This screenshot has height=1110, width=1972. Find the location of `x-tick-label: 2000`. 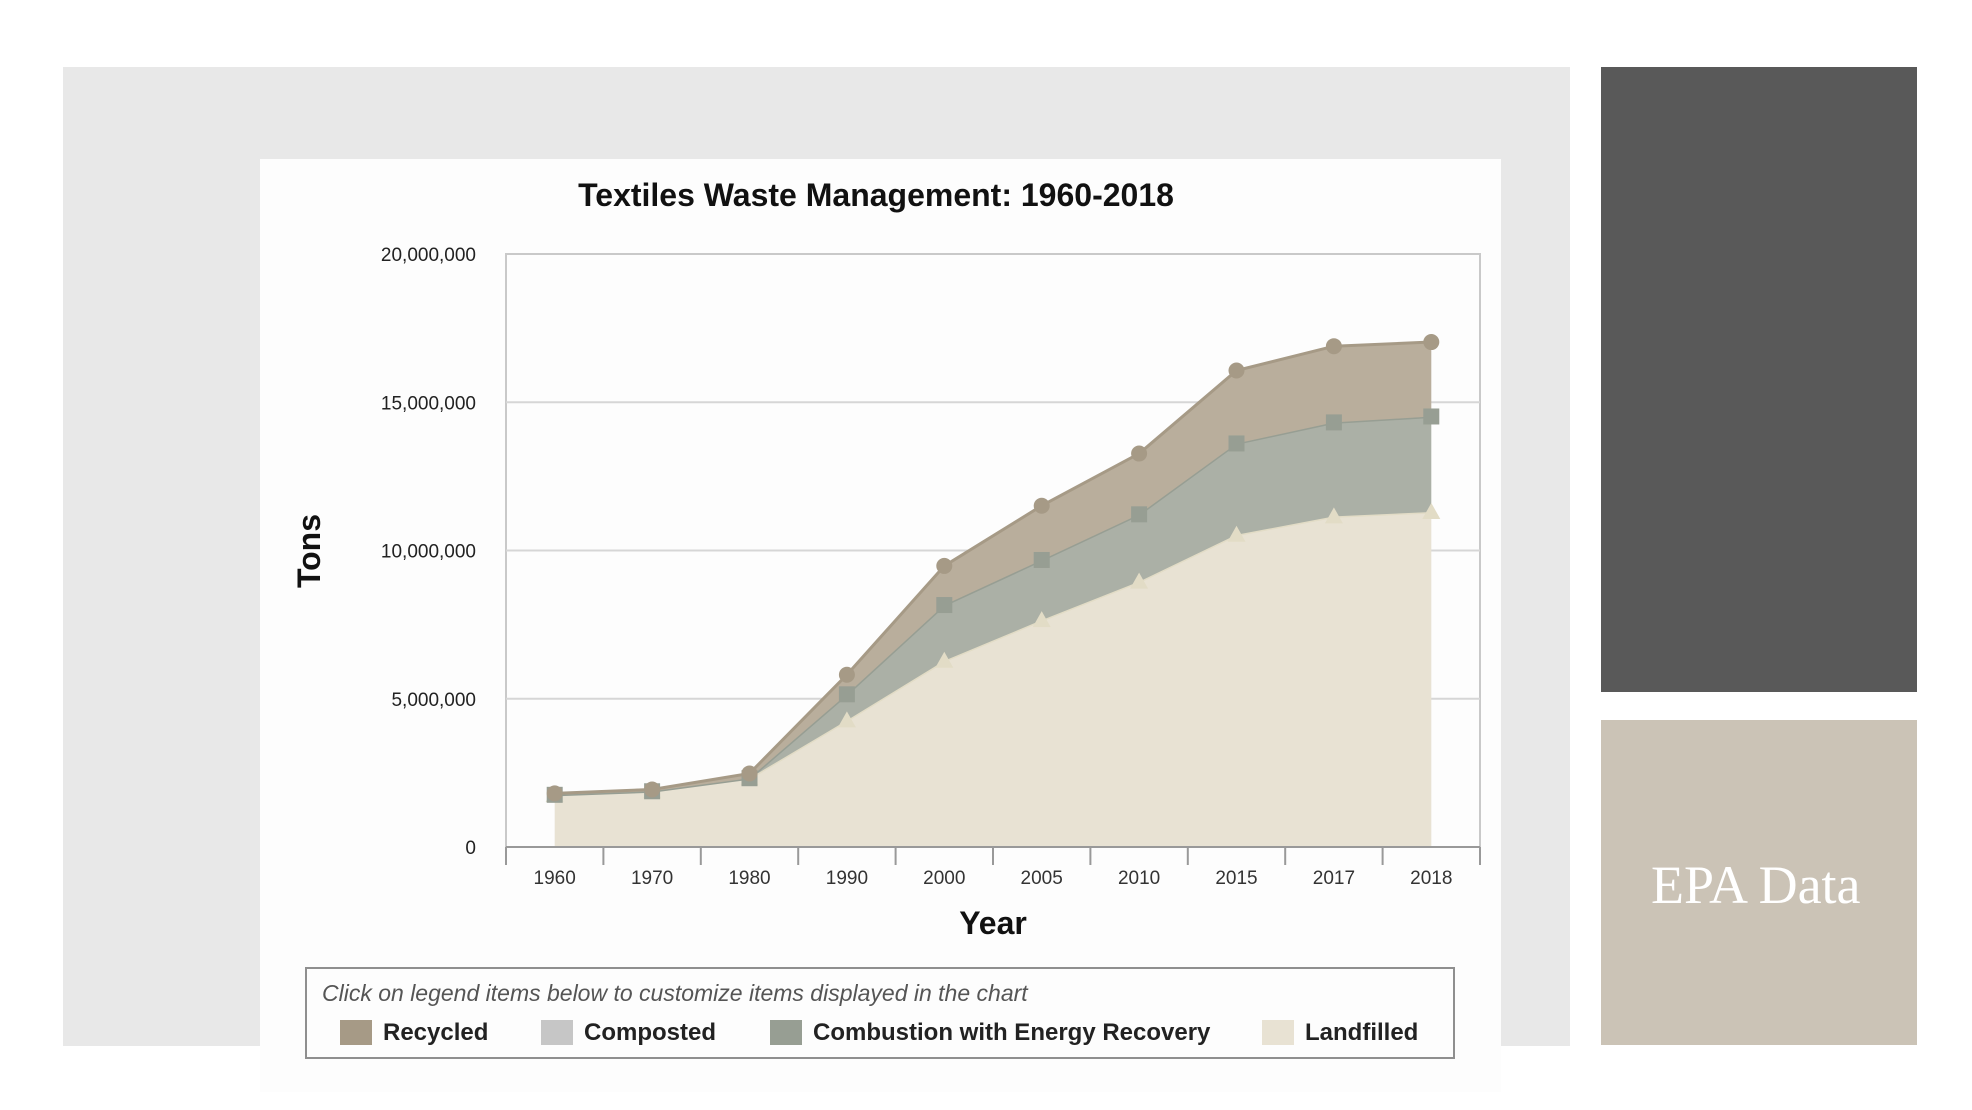

x-tick-label: 2000 is located at coordinates (944, 878).